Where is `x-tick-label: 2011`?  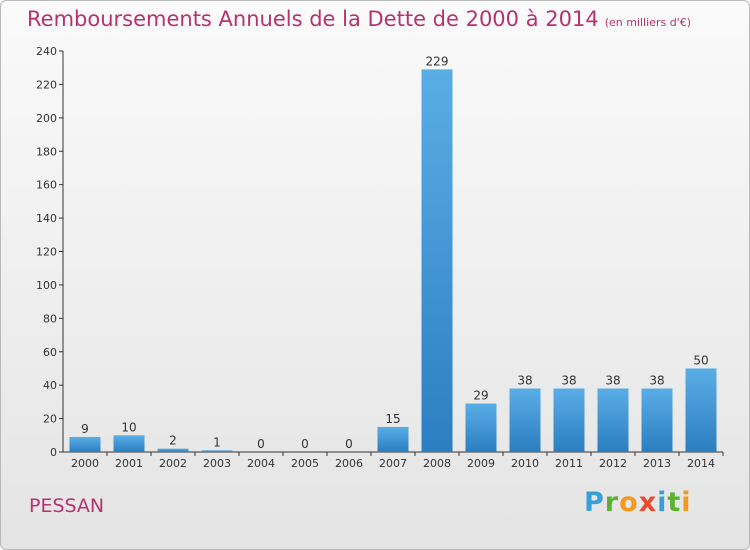
x-tick-label: 2011 is located at coordinates (569, 463).